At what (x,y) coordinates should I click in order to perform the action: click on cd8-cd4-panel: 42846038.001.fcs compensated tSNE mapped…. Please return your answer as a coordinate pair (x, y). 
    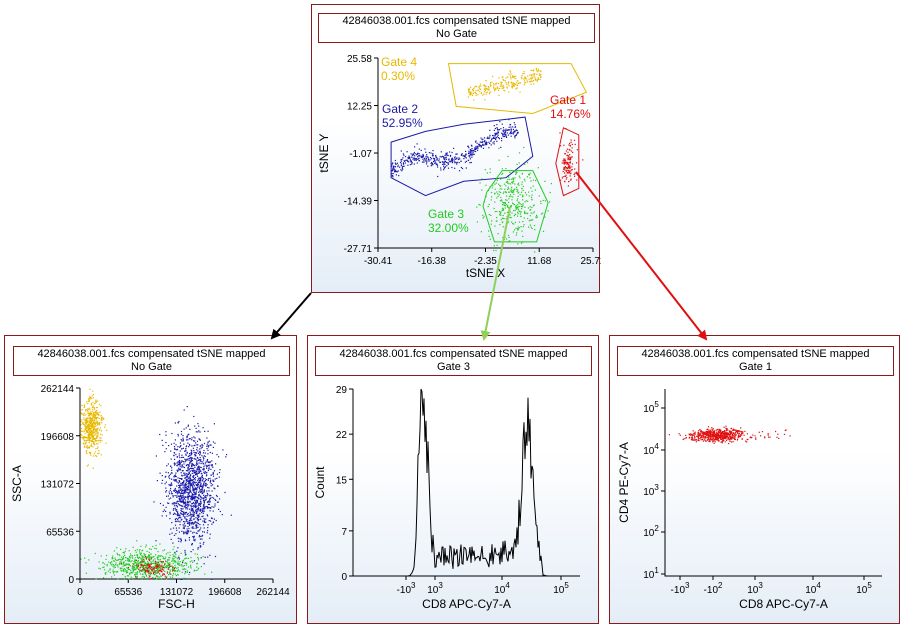
    Looking at the image, I should click on (754, 479).